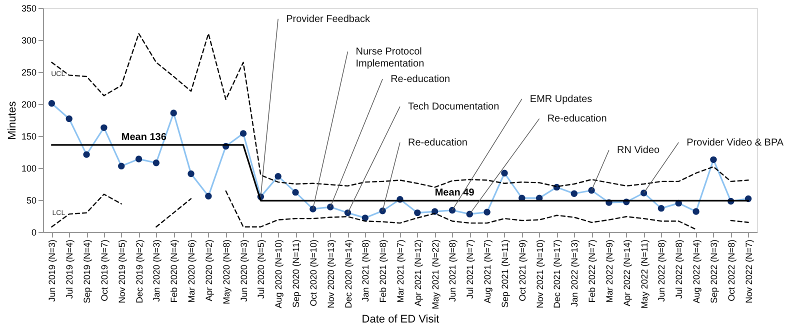 This screenshot has width=800, height=328. I want to click on y-tick-label: 100, so click(28, 169).